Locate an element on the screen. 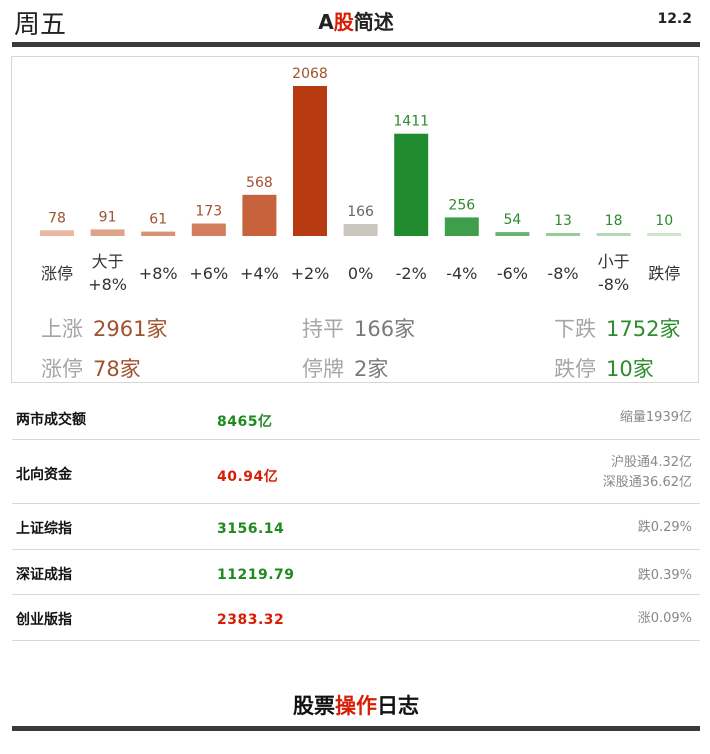 This screenshot has width=710, height=754. stat-flat-value: 166家 is located at coordinates (385, 329).